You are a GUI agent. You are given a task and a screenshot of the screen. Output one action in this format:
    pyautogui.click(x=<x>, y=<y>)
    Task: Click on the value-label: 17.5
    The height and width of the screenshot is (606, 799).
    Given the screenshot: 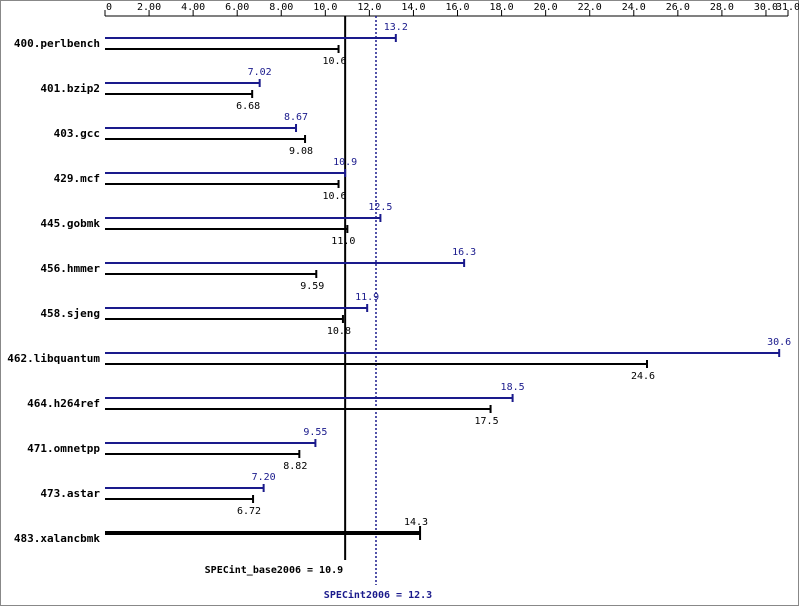 What is the action you would take?
    pyautogui.click(x=487, y=421)
    